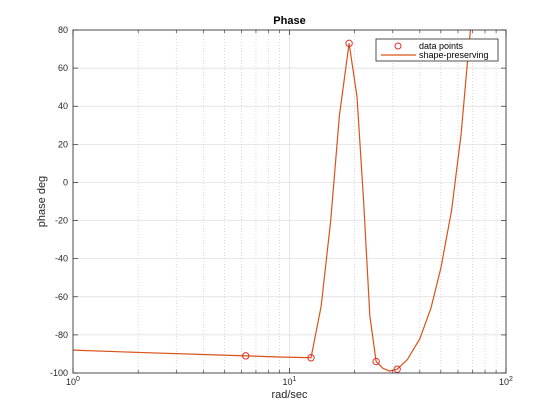 The height and width of the screenshot is (420, 560). Describe the element at coordinates (61, 335) in the screenshot. I see `y-tick-label: -80` at that location.